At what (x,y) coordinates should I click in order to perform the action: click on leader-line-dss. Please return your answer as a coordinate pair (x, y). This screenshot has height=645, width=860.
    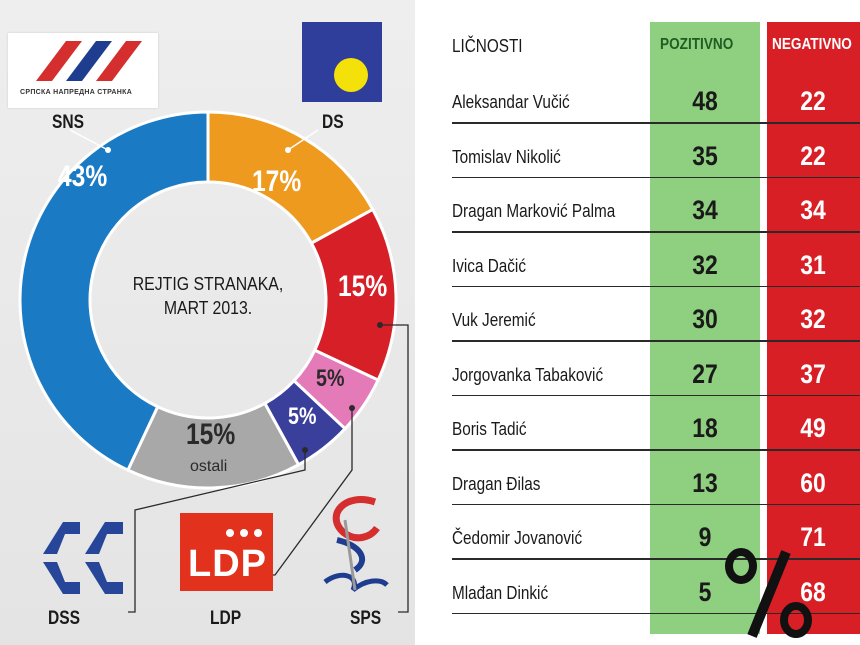
    Looking at the image, I should click on (217, 531).